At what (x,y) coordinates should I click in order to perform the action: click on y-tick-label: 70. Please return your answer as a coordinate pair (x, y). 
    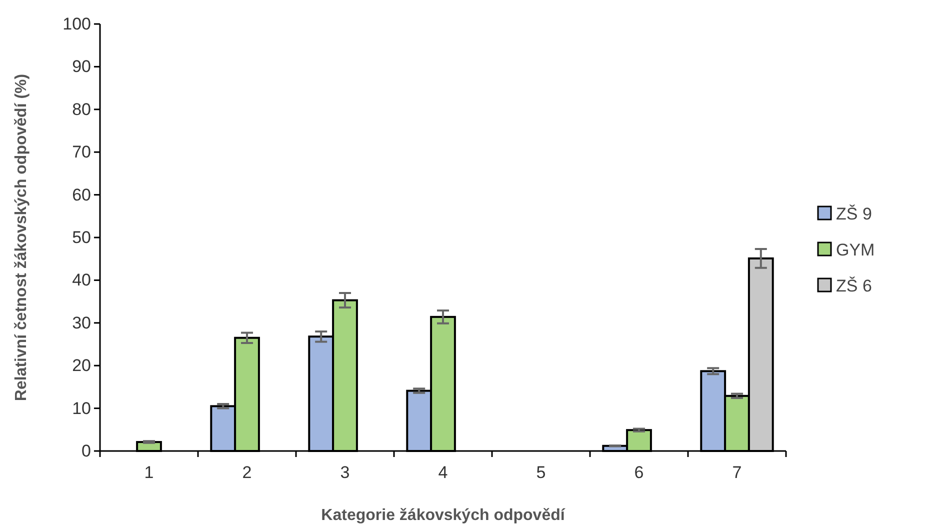
    Looking at the image, I should click on (81, 152).